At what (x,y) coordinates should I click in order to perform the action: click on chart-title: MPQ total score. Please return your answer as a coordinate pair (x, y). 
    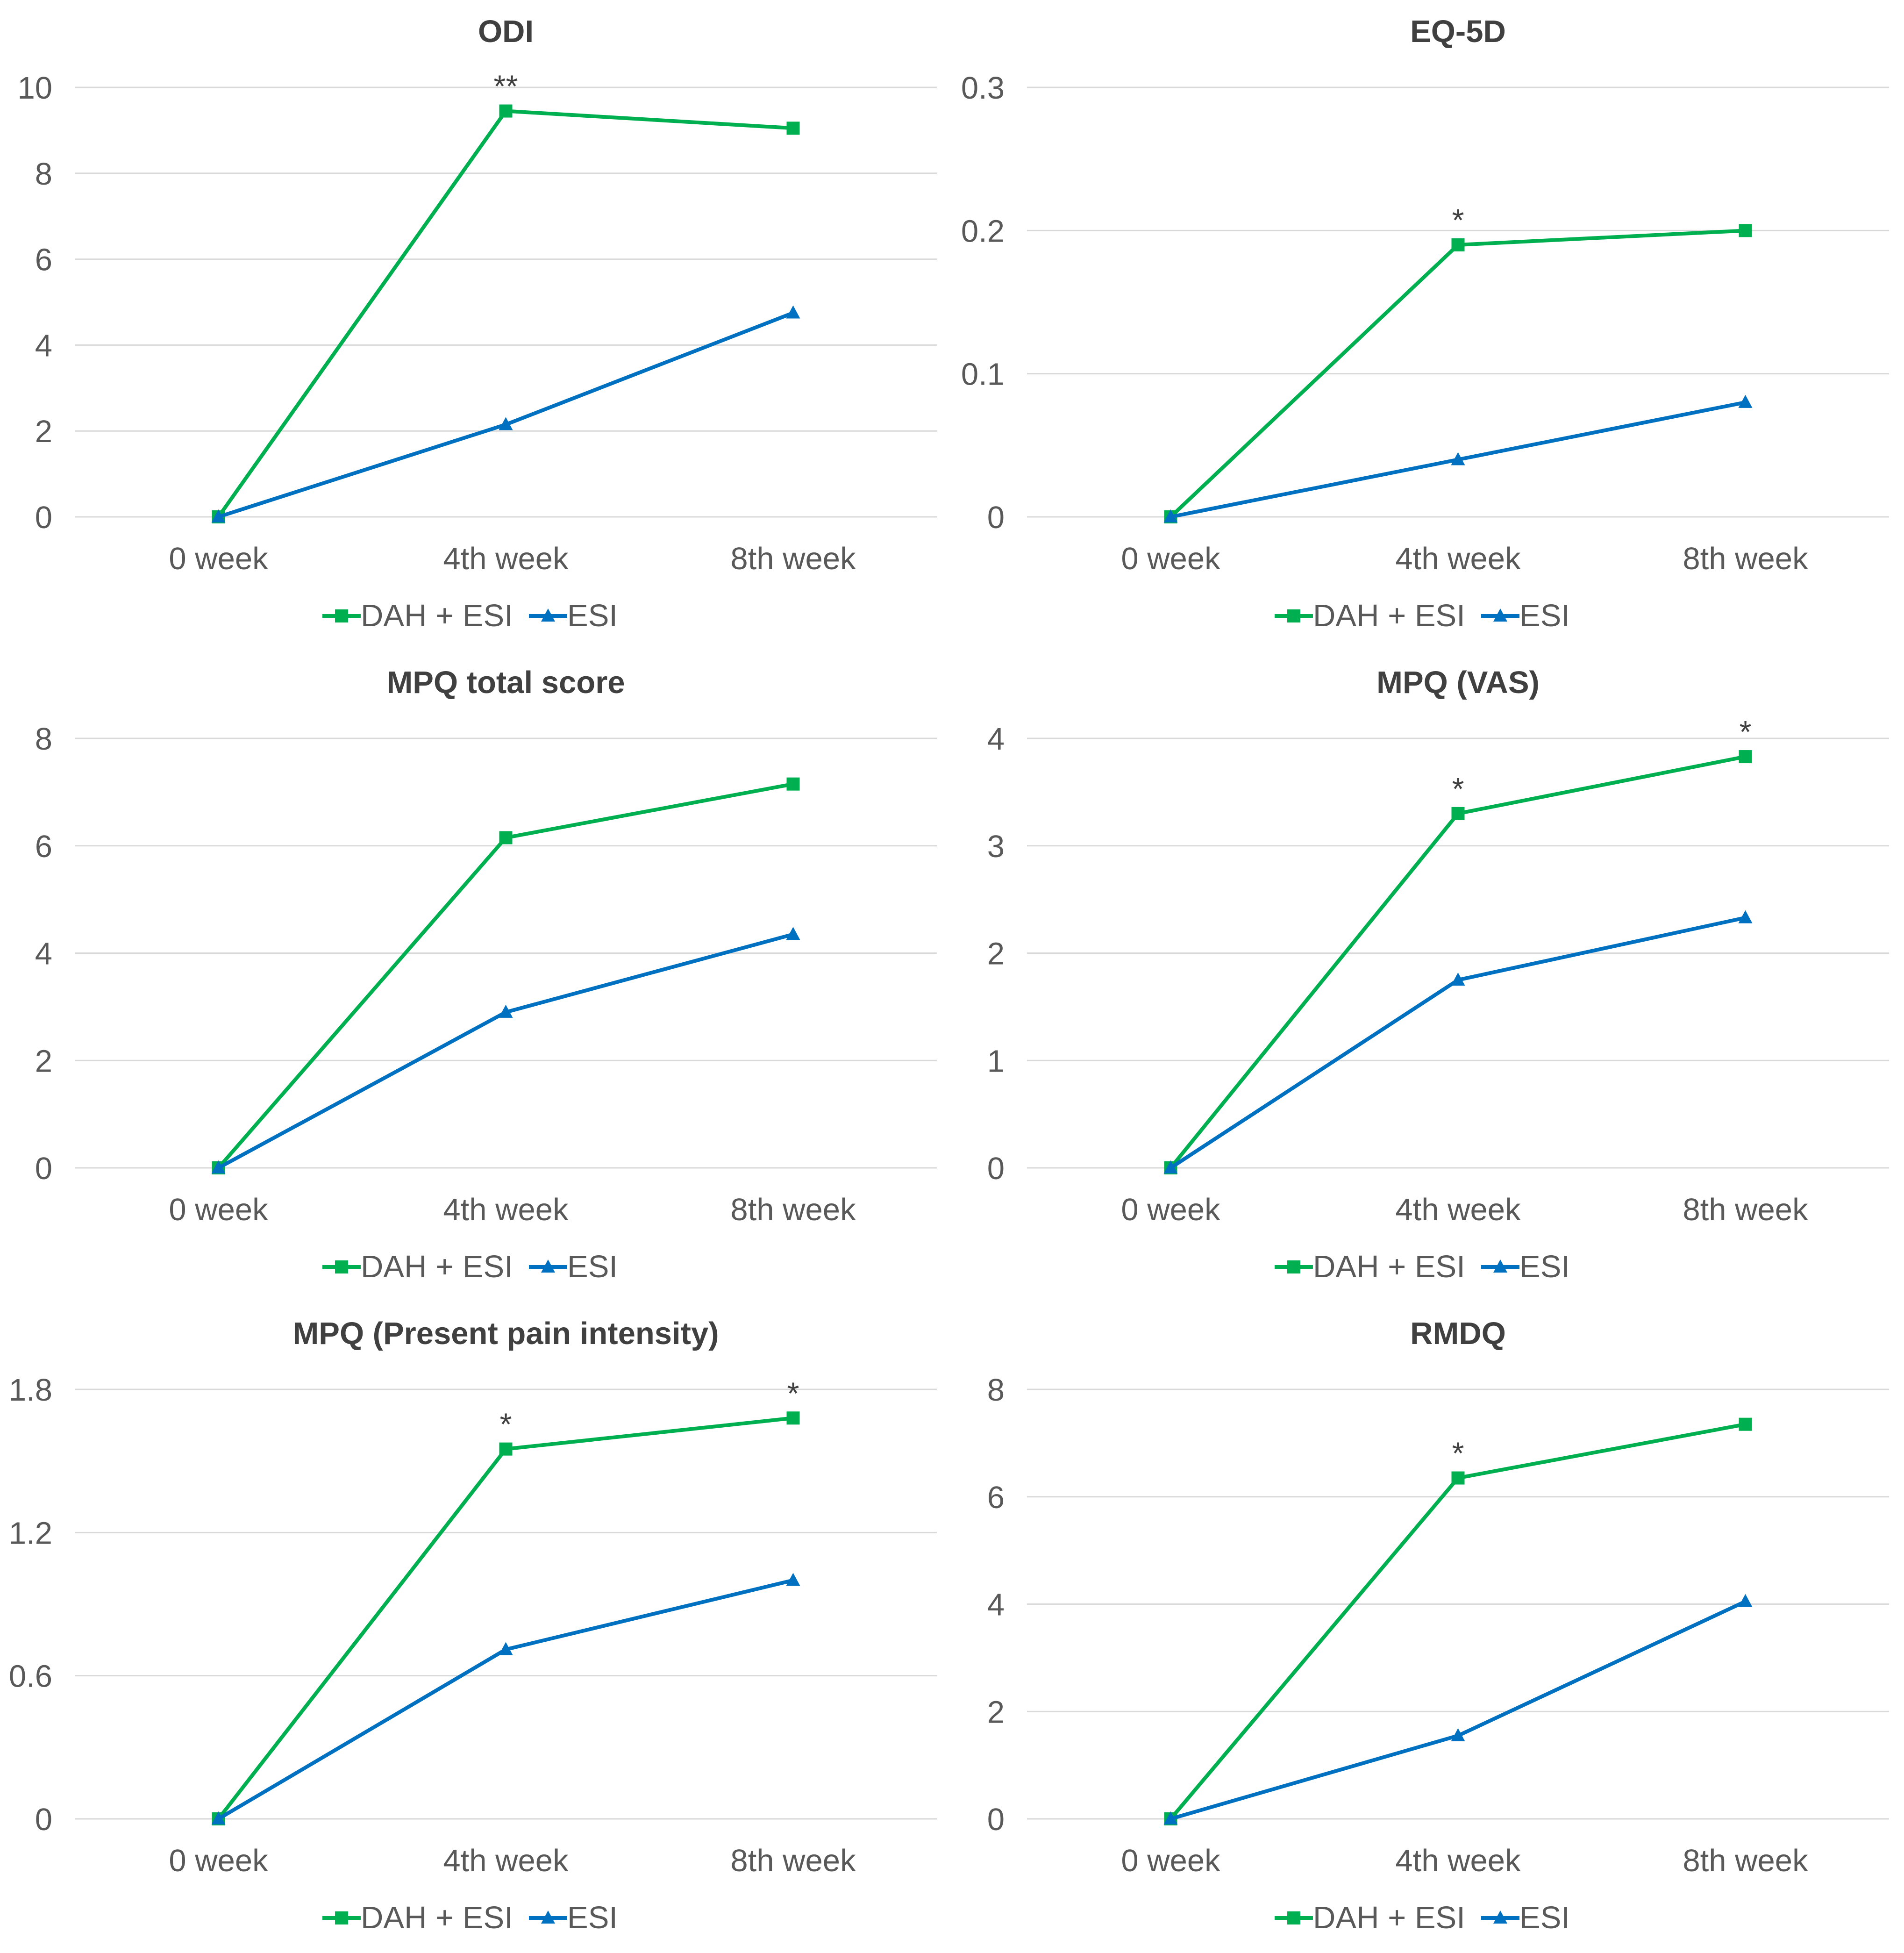
    Looking at the image, I should click on (505, 682).